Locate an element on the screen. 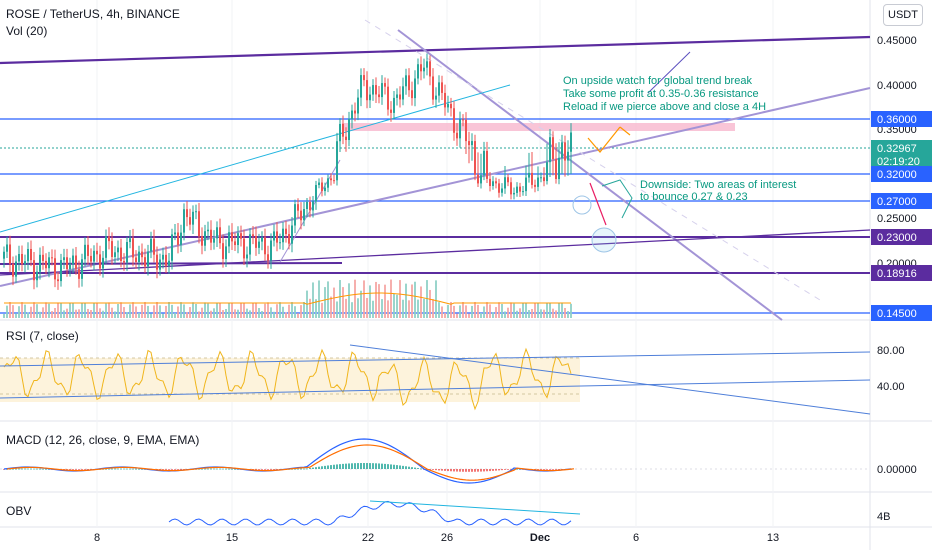 The width and height of the screenshot is (932, 550). downside-note-line: to bounce 0.27 & 0.23 is located at coordinates (694, 197).